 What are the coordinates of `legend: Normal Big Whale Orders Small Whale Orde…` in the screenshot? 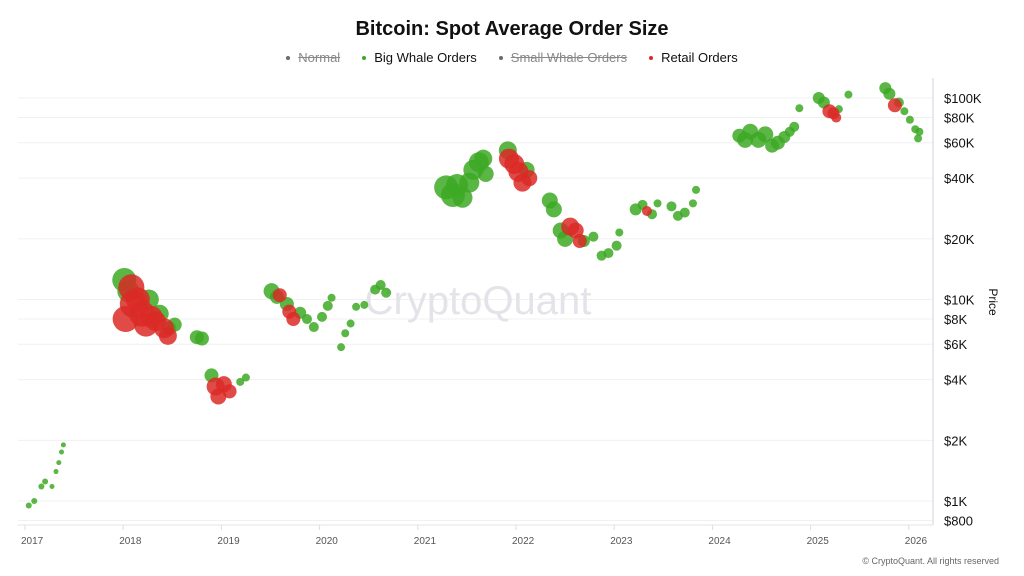 It's located at (512, 57).